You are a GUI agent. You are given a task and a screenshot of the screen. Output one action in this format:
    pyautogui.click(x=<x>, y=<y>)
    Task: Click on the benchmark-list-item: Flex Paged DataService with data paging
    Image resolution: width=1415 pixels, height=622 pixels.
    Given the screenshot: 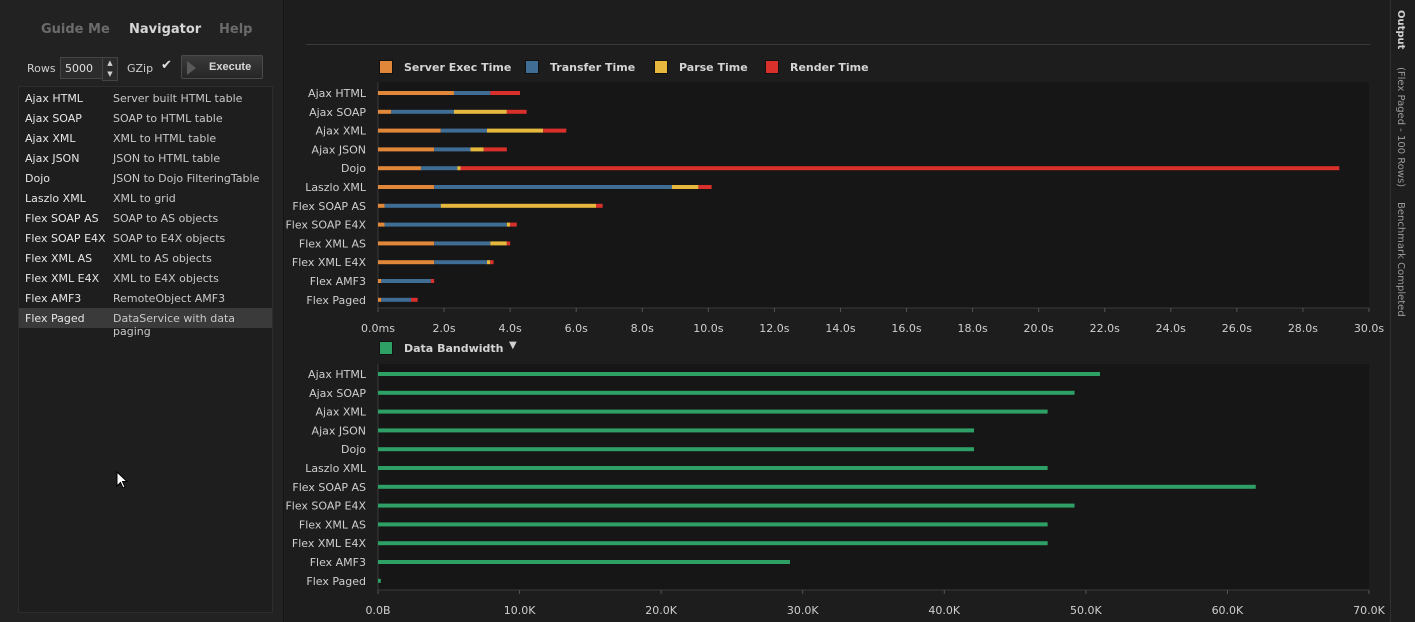 What is the action you would take?
    pyautogui.click(x=145, y=323)
    